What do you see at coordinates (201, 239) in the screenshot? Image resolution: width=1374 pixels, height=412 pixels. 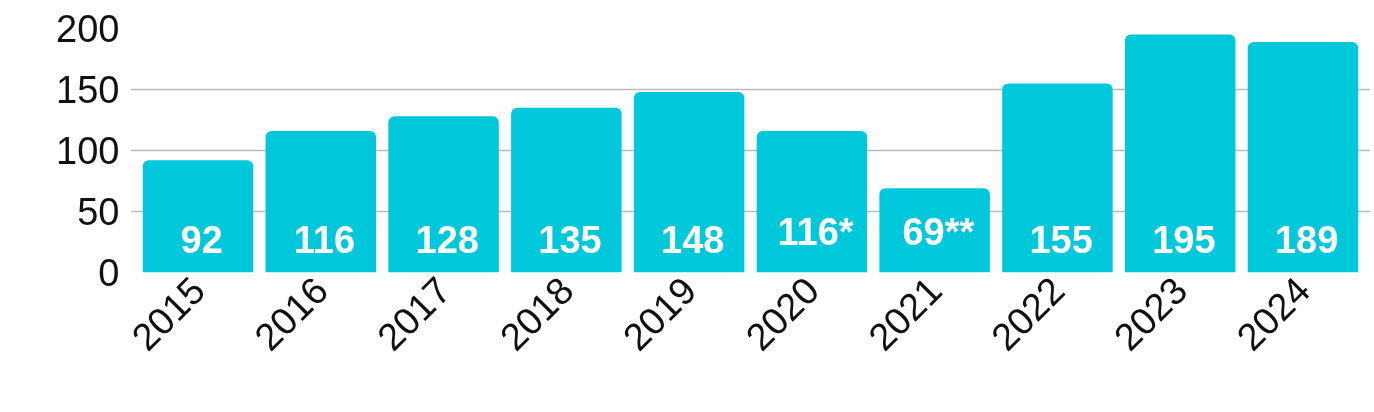 I see `data-label: 92` at bounding box center [201, 239].